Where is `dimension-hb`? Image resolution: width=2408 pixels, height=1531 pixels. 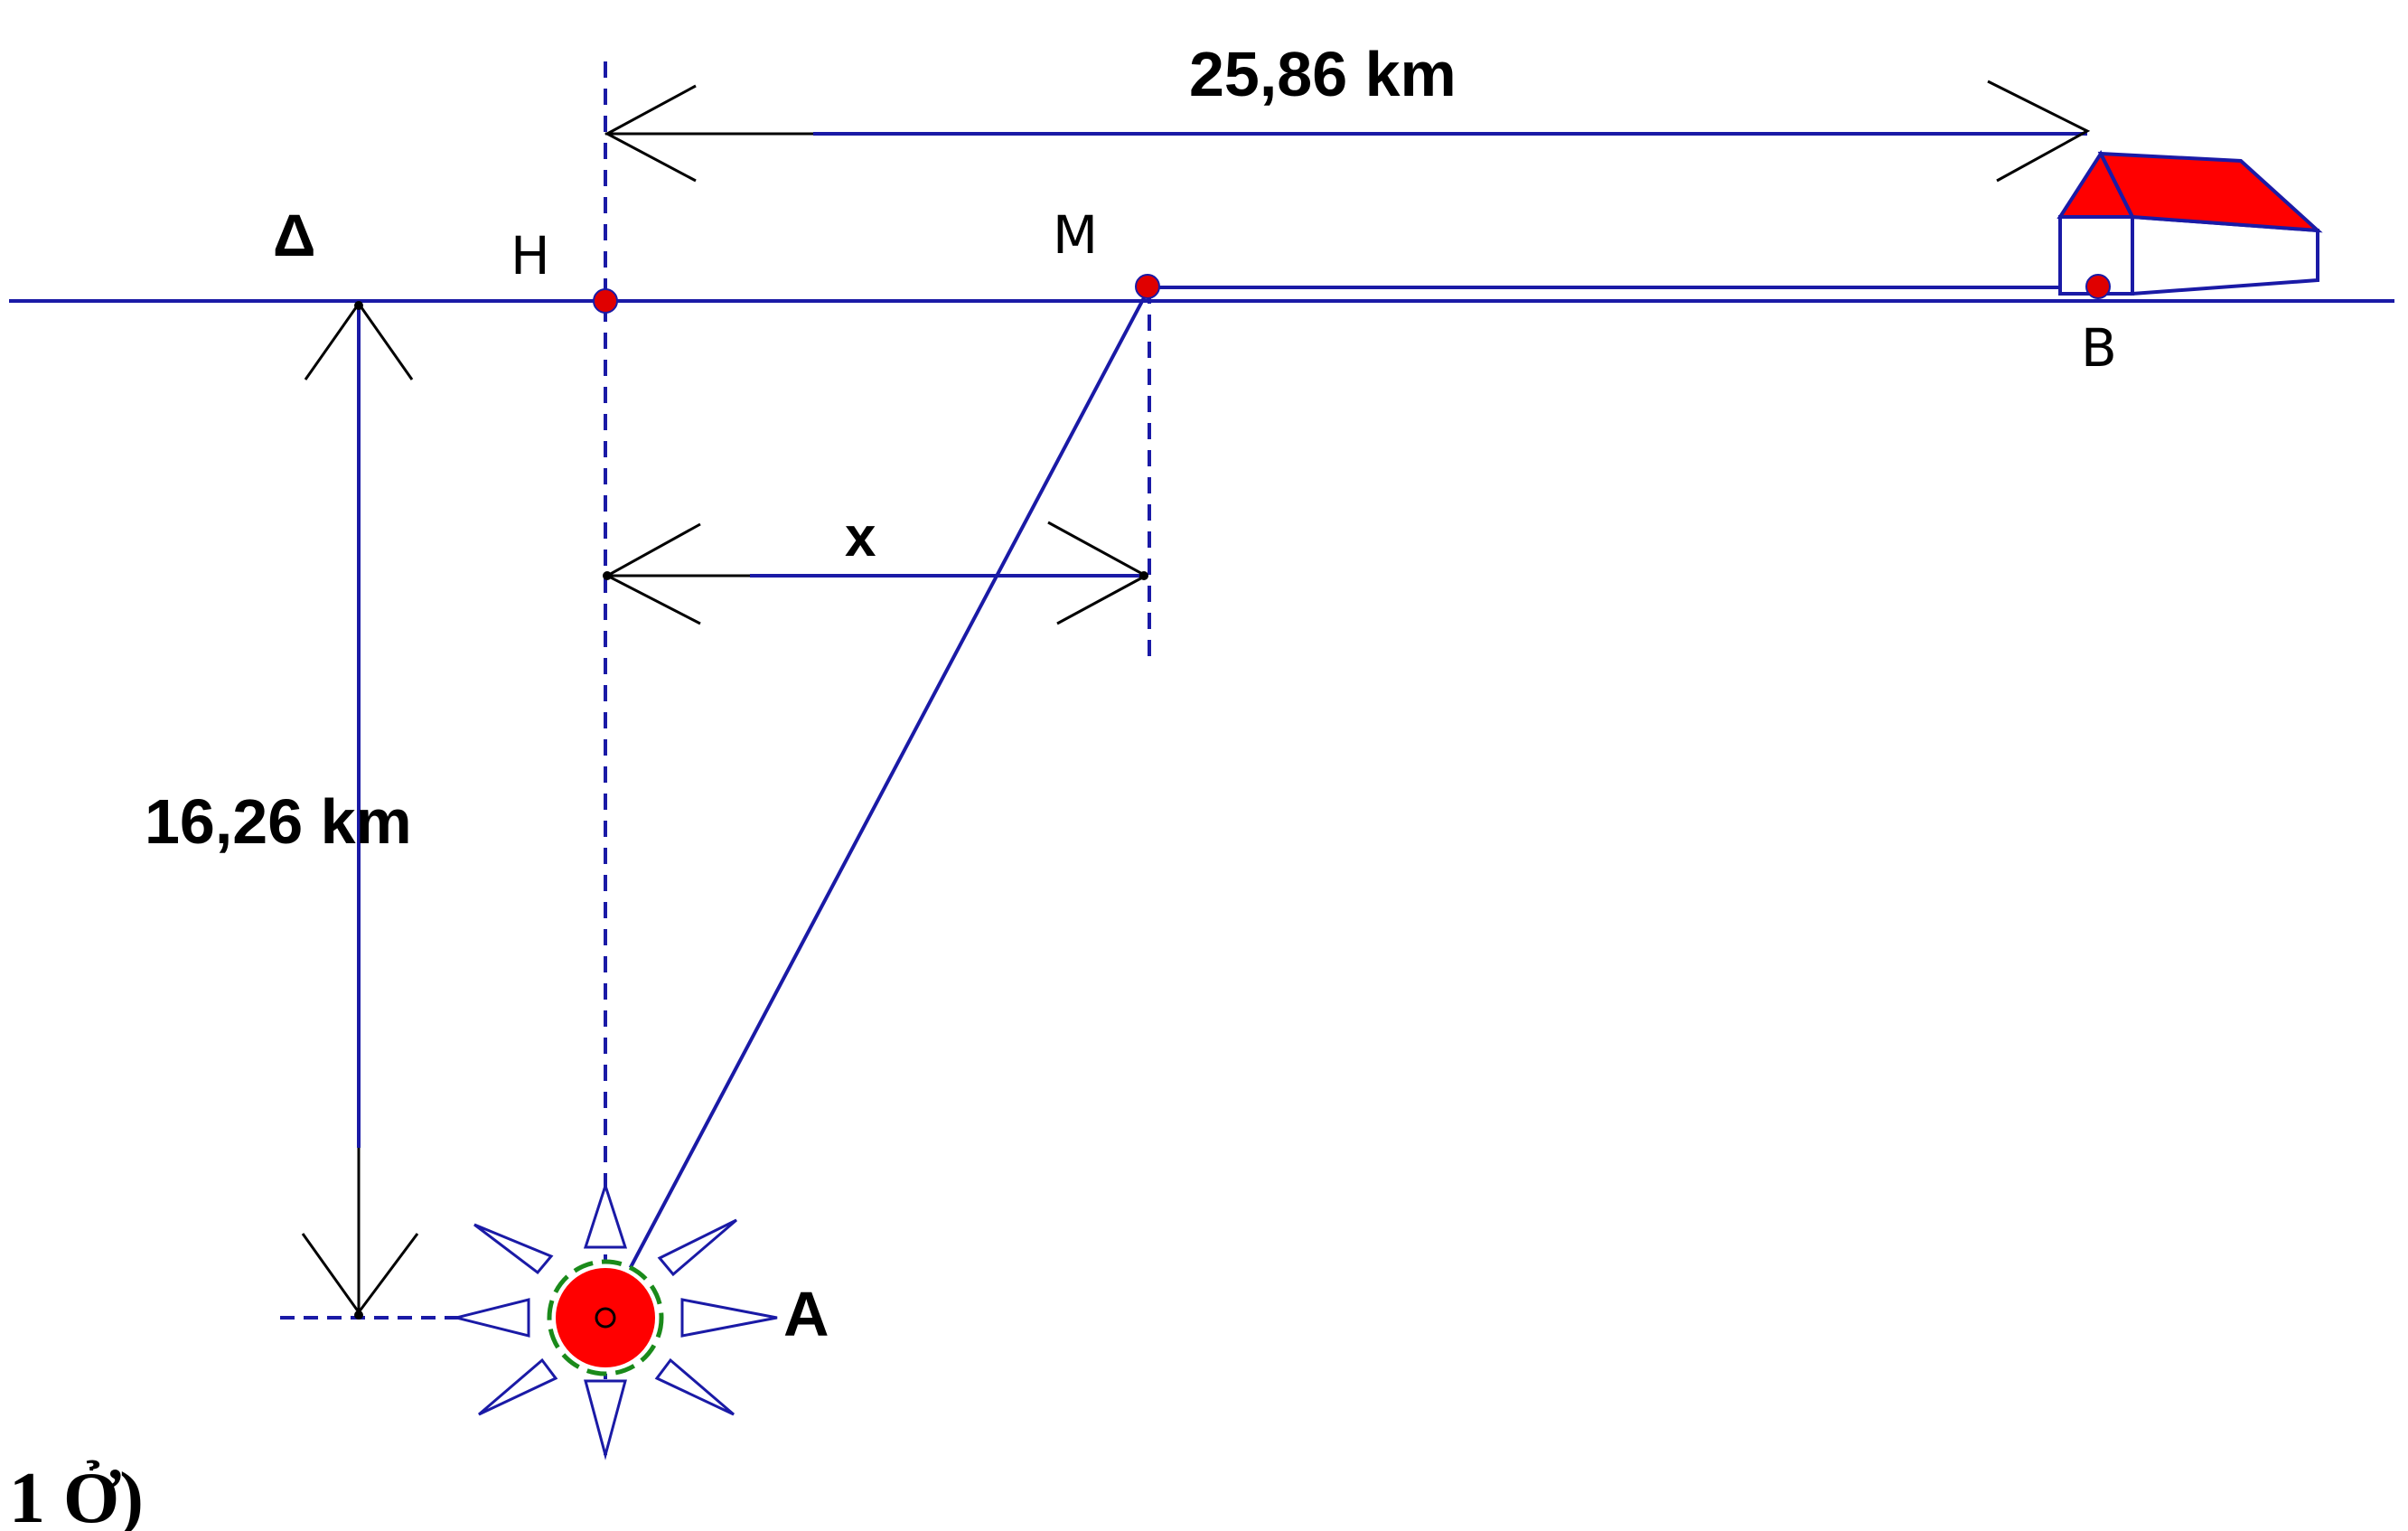 dimension-hb is located at coordinates (1347, 132).